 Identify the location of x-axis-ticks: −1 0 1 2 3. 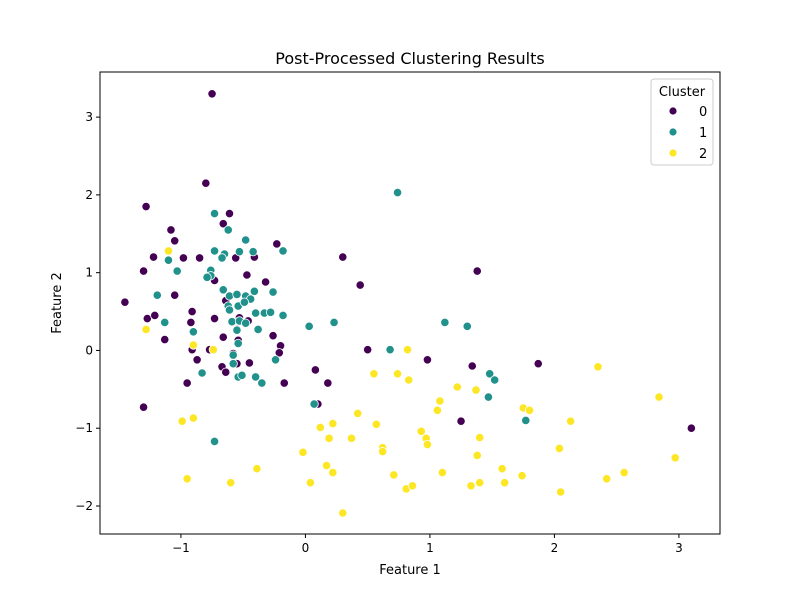
(427, 544).